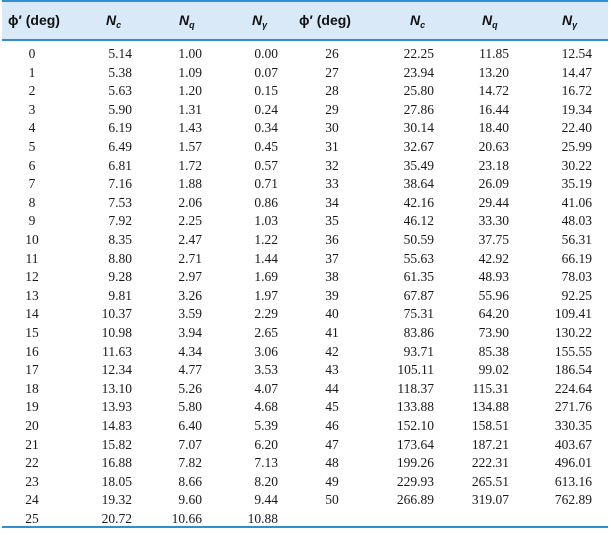 The image size is (611, 535). Describe the element at coordinates (305, 184) in the screenshot. I see `table-row: 7 7.16 1.88 0.71 33 38.64 26.09 35.19` at that location.